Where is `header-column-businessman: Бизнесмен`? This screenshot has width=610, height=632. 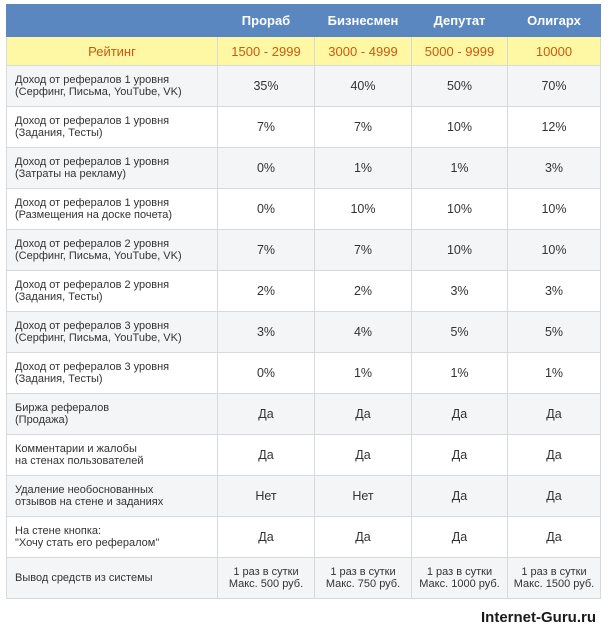 header-column-businessman: Бизнесмен is located at coordinates (363, 20).